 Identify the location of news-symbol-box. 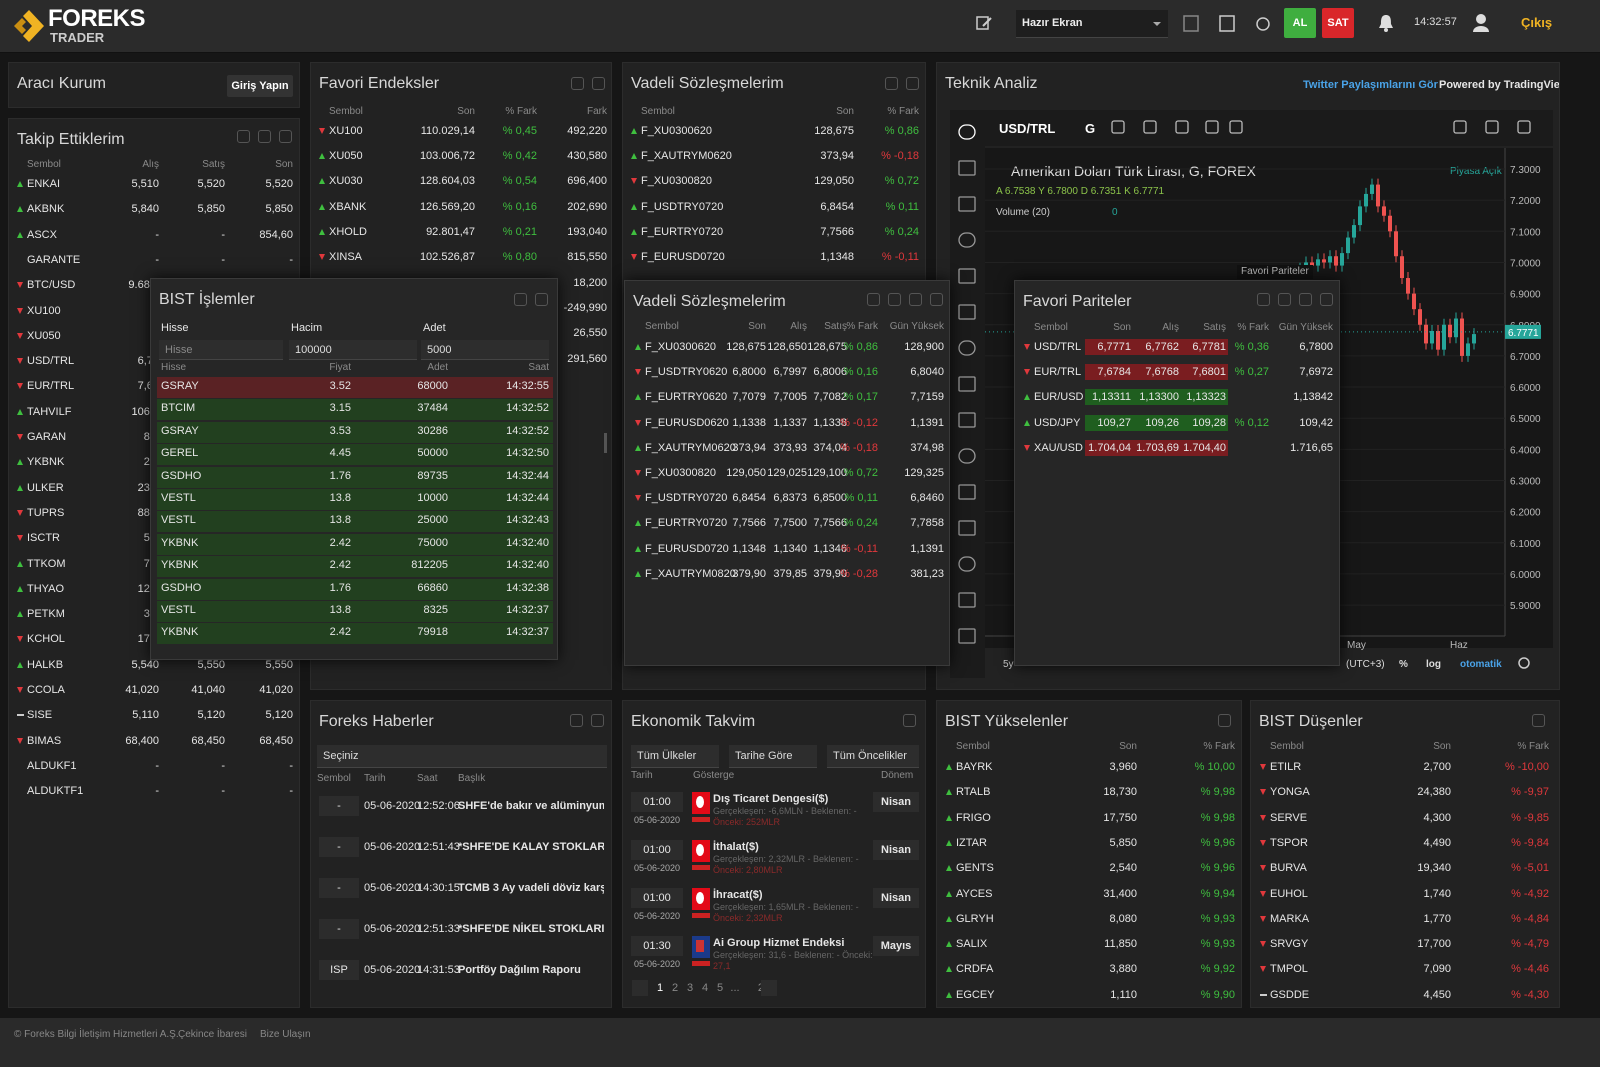
(339, 970).